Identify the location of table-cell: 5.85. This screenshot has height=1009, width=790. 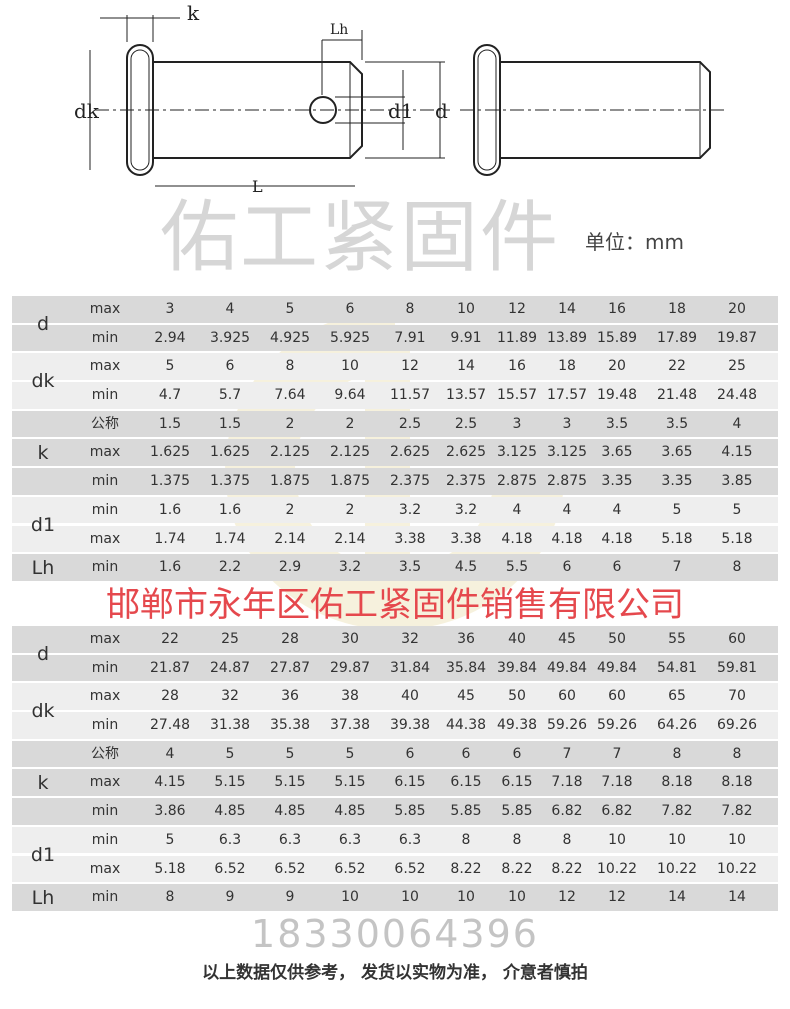
(466, 811).